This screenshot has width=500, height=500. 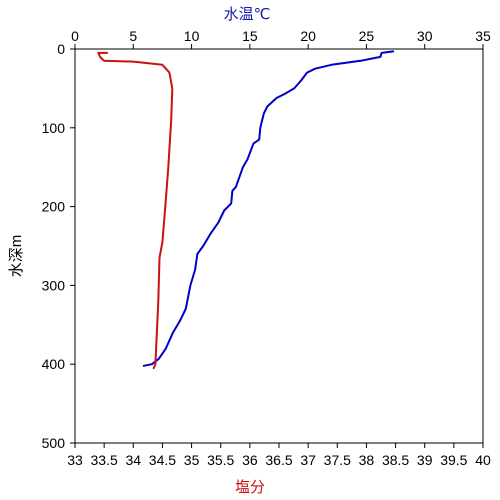 I want to click on top-axis-title: 水温℃, so click(x=247, y=14).